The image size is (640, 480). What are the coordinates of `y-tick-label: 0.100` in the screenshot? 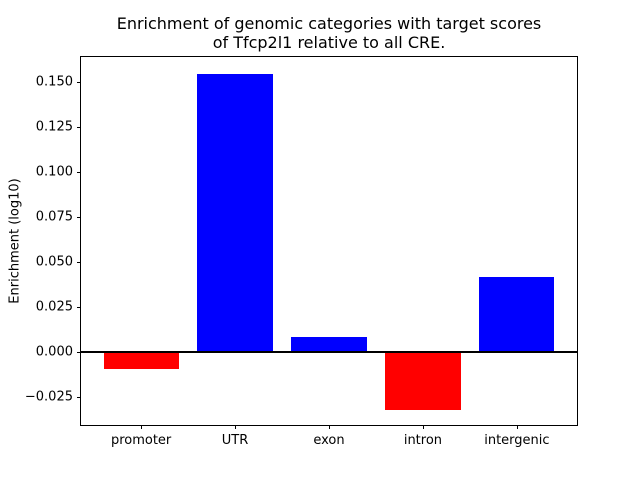 It's located at (54, 172).